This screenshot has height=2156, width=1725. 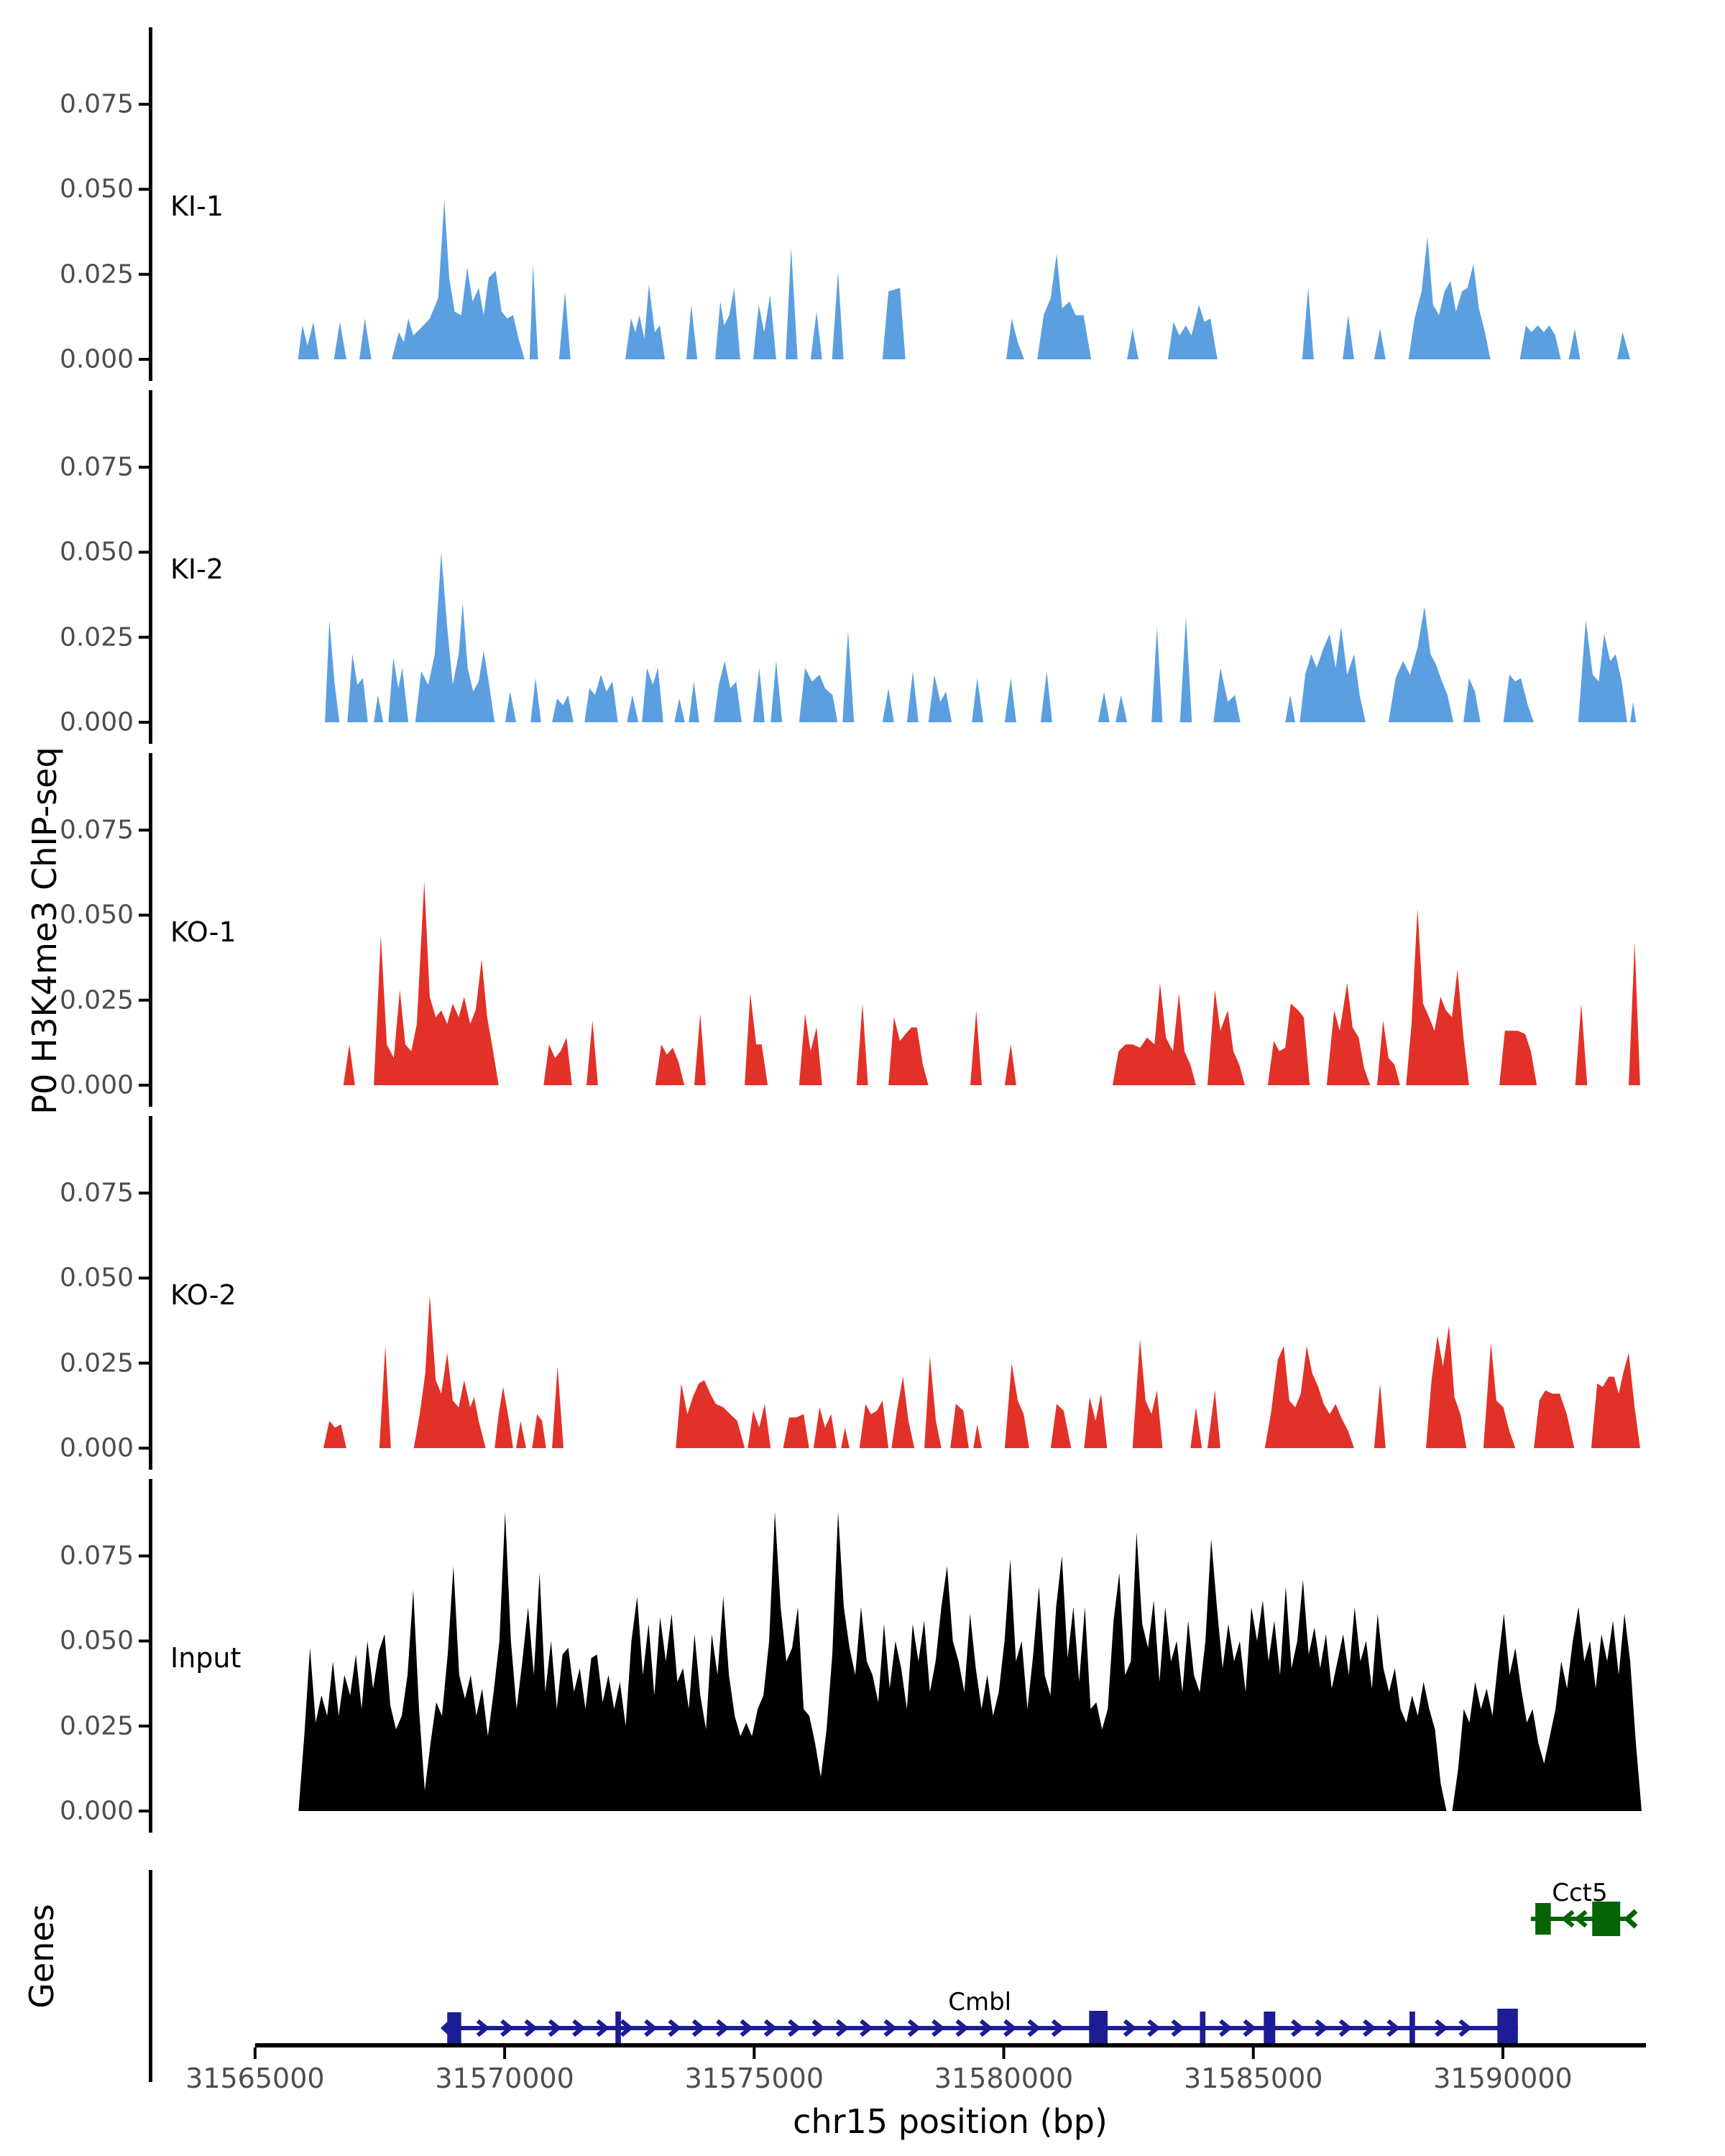 I want to click on genes-axis-segment, so click(x=150, y=1976).